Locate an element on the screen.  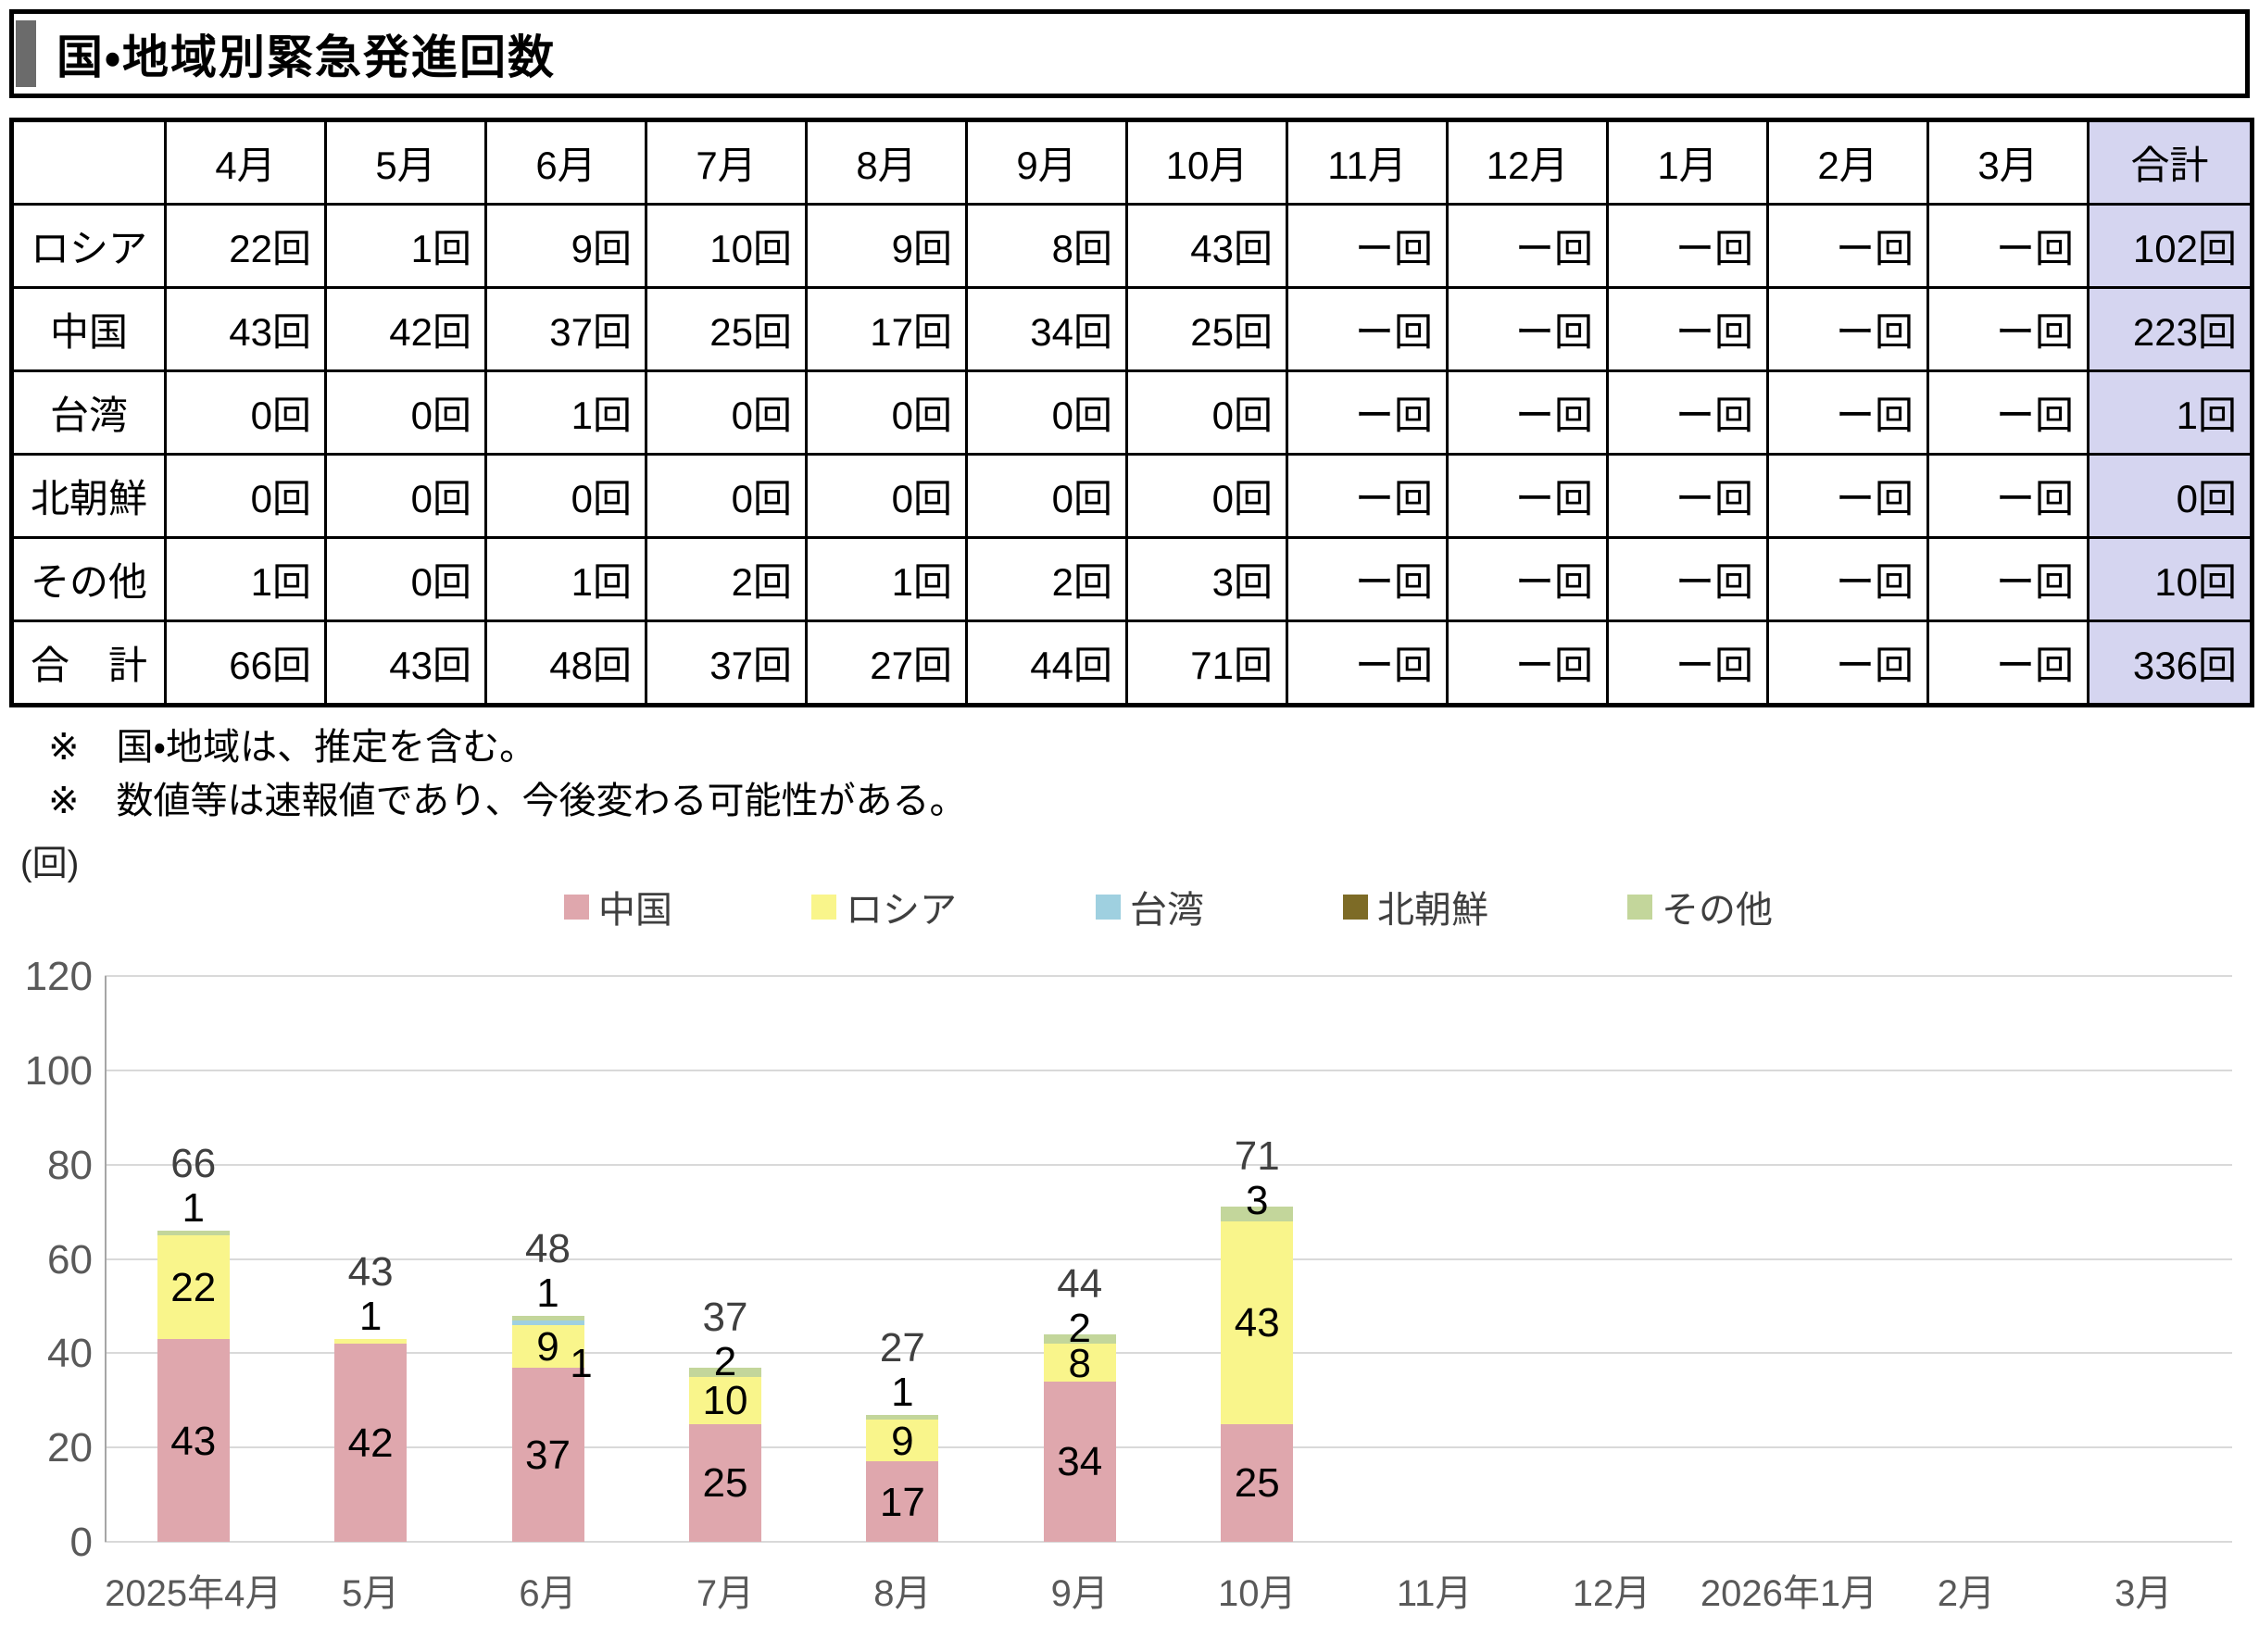
total-cell: 1回 is located at coordinates (2170, 412).